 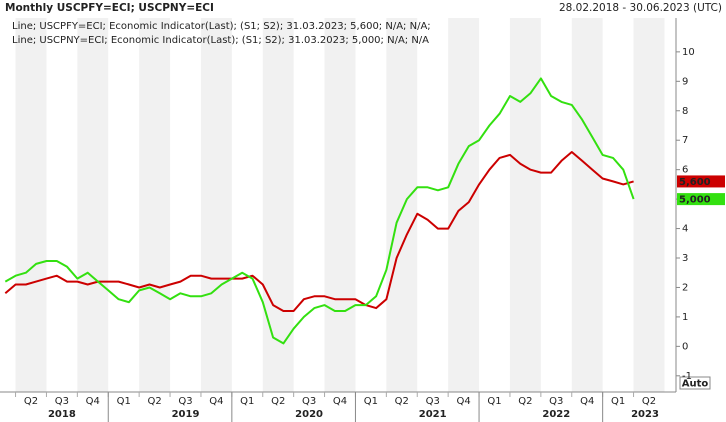 What do you see at coordinates (640, 8) in the screenshot?
I see `date-range: 28.02.2018 - 30.06.2023 (UTC)` at bounding box center [640, 8].